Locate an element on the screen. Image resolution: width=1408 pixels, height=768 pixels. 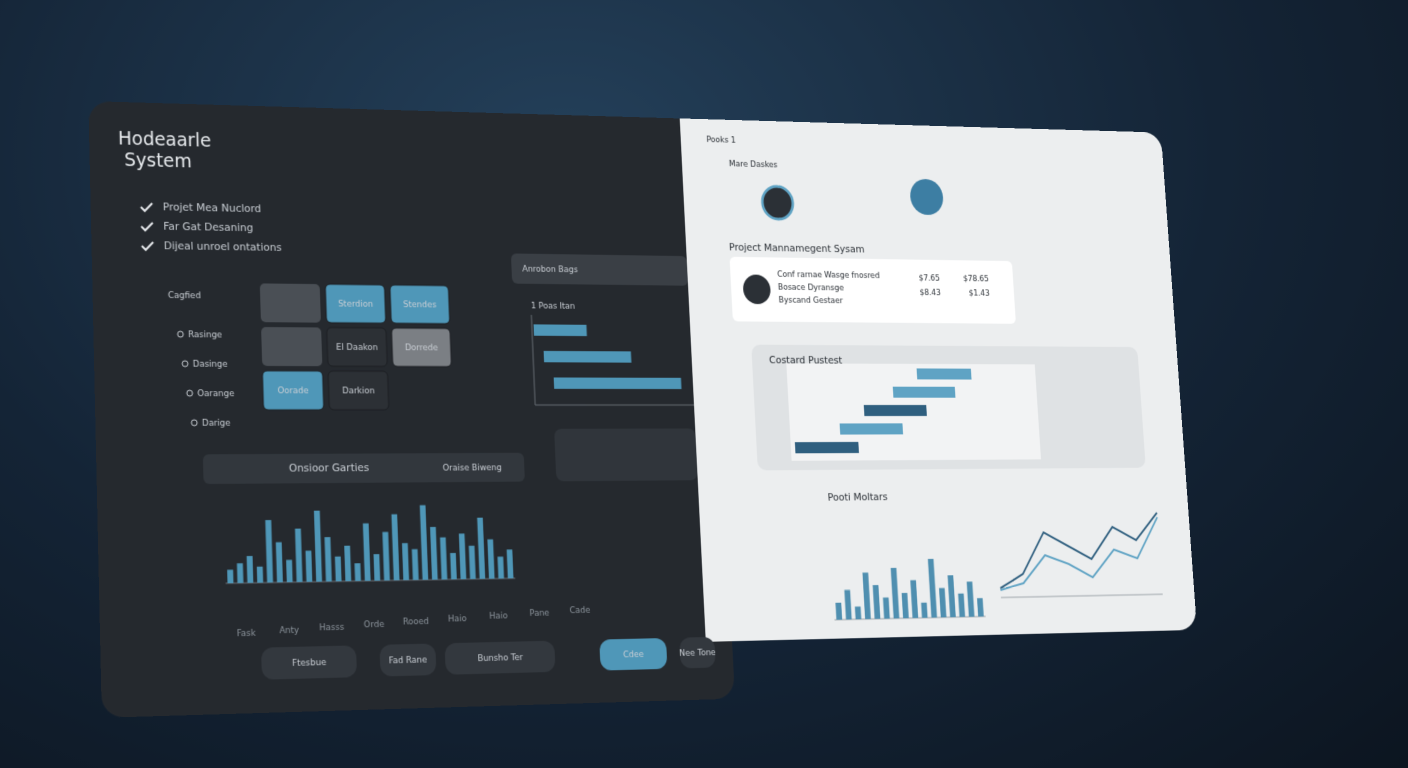
checklist-item: Dijeal unroel ontations is located at coordinates (223, 246).